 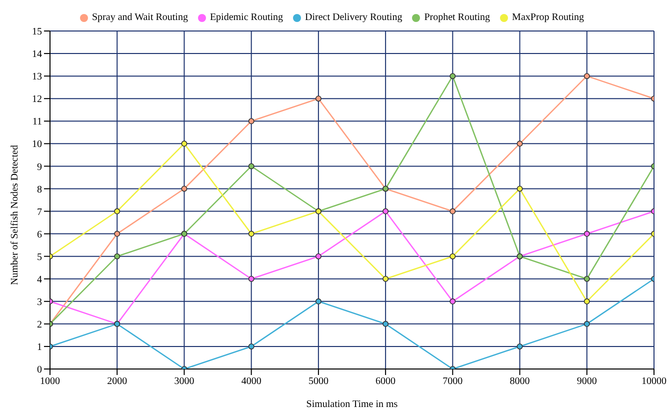 I want to click on x-tick-label: 2000, so click(x=117, y=382).